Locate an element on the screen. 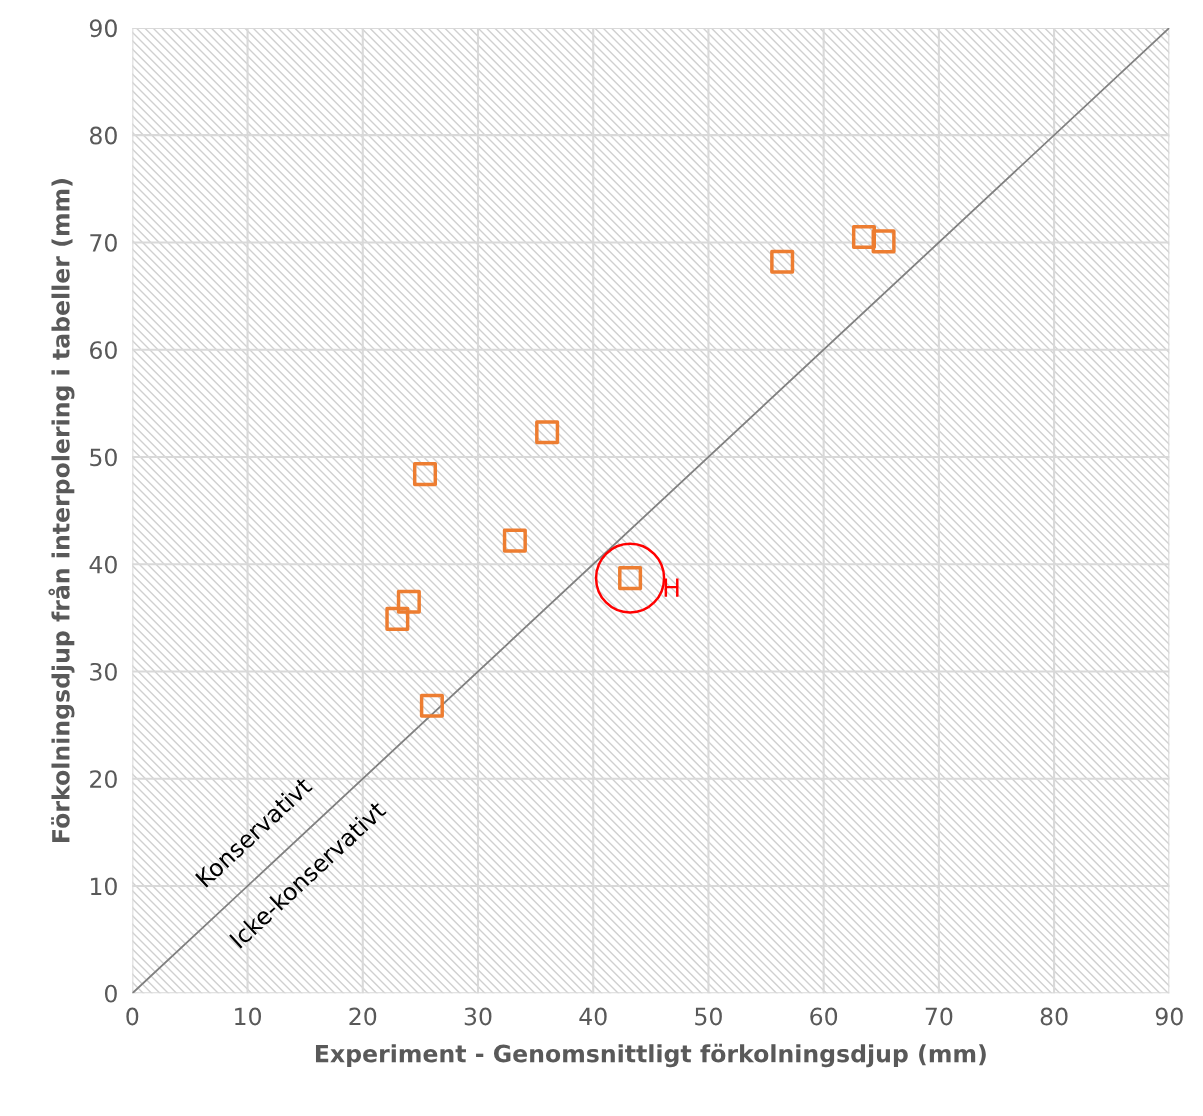  x-tick-label: 30 is located at coordinates (478, 1016).